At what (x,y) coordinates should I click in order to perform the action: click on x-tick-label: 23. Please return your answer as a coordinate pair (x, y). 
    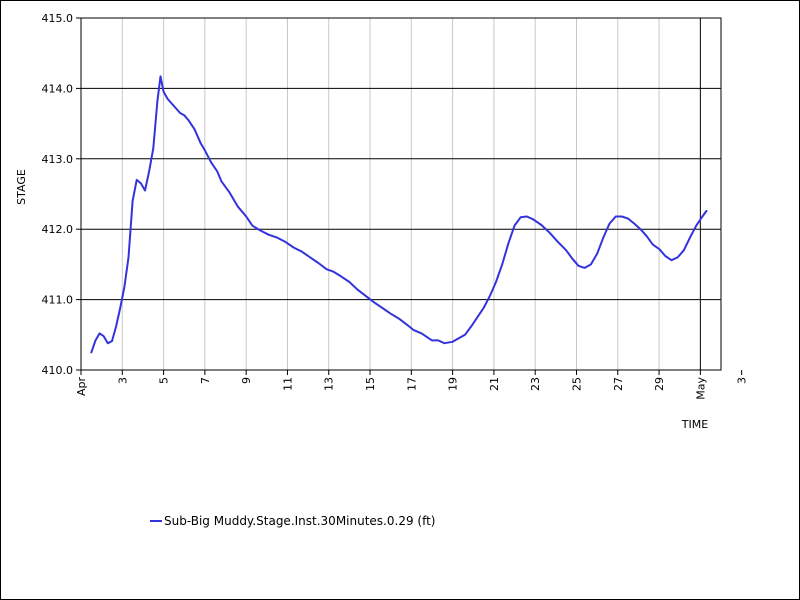
    Looking at the image, I should click on (535, 384).